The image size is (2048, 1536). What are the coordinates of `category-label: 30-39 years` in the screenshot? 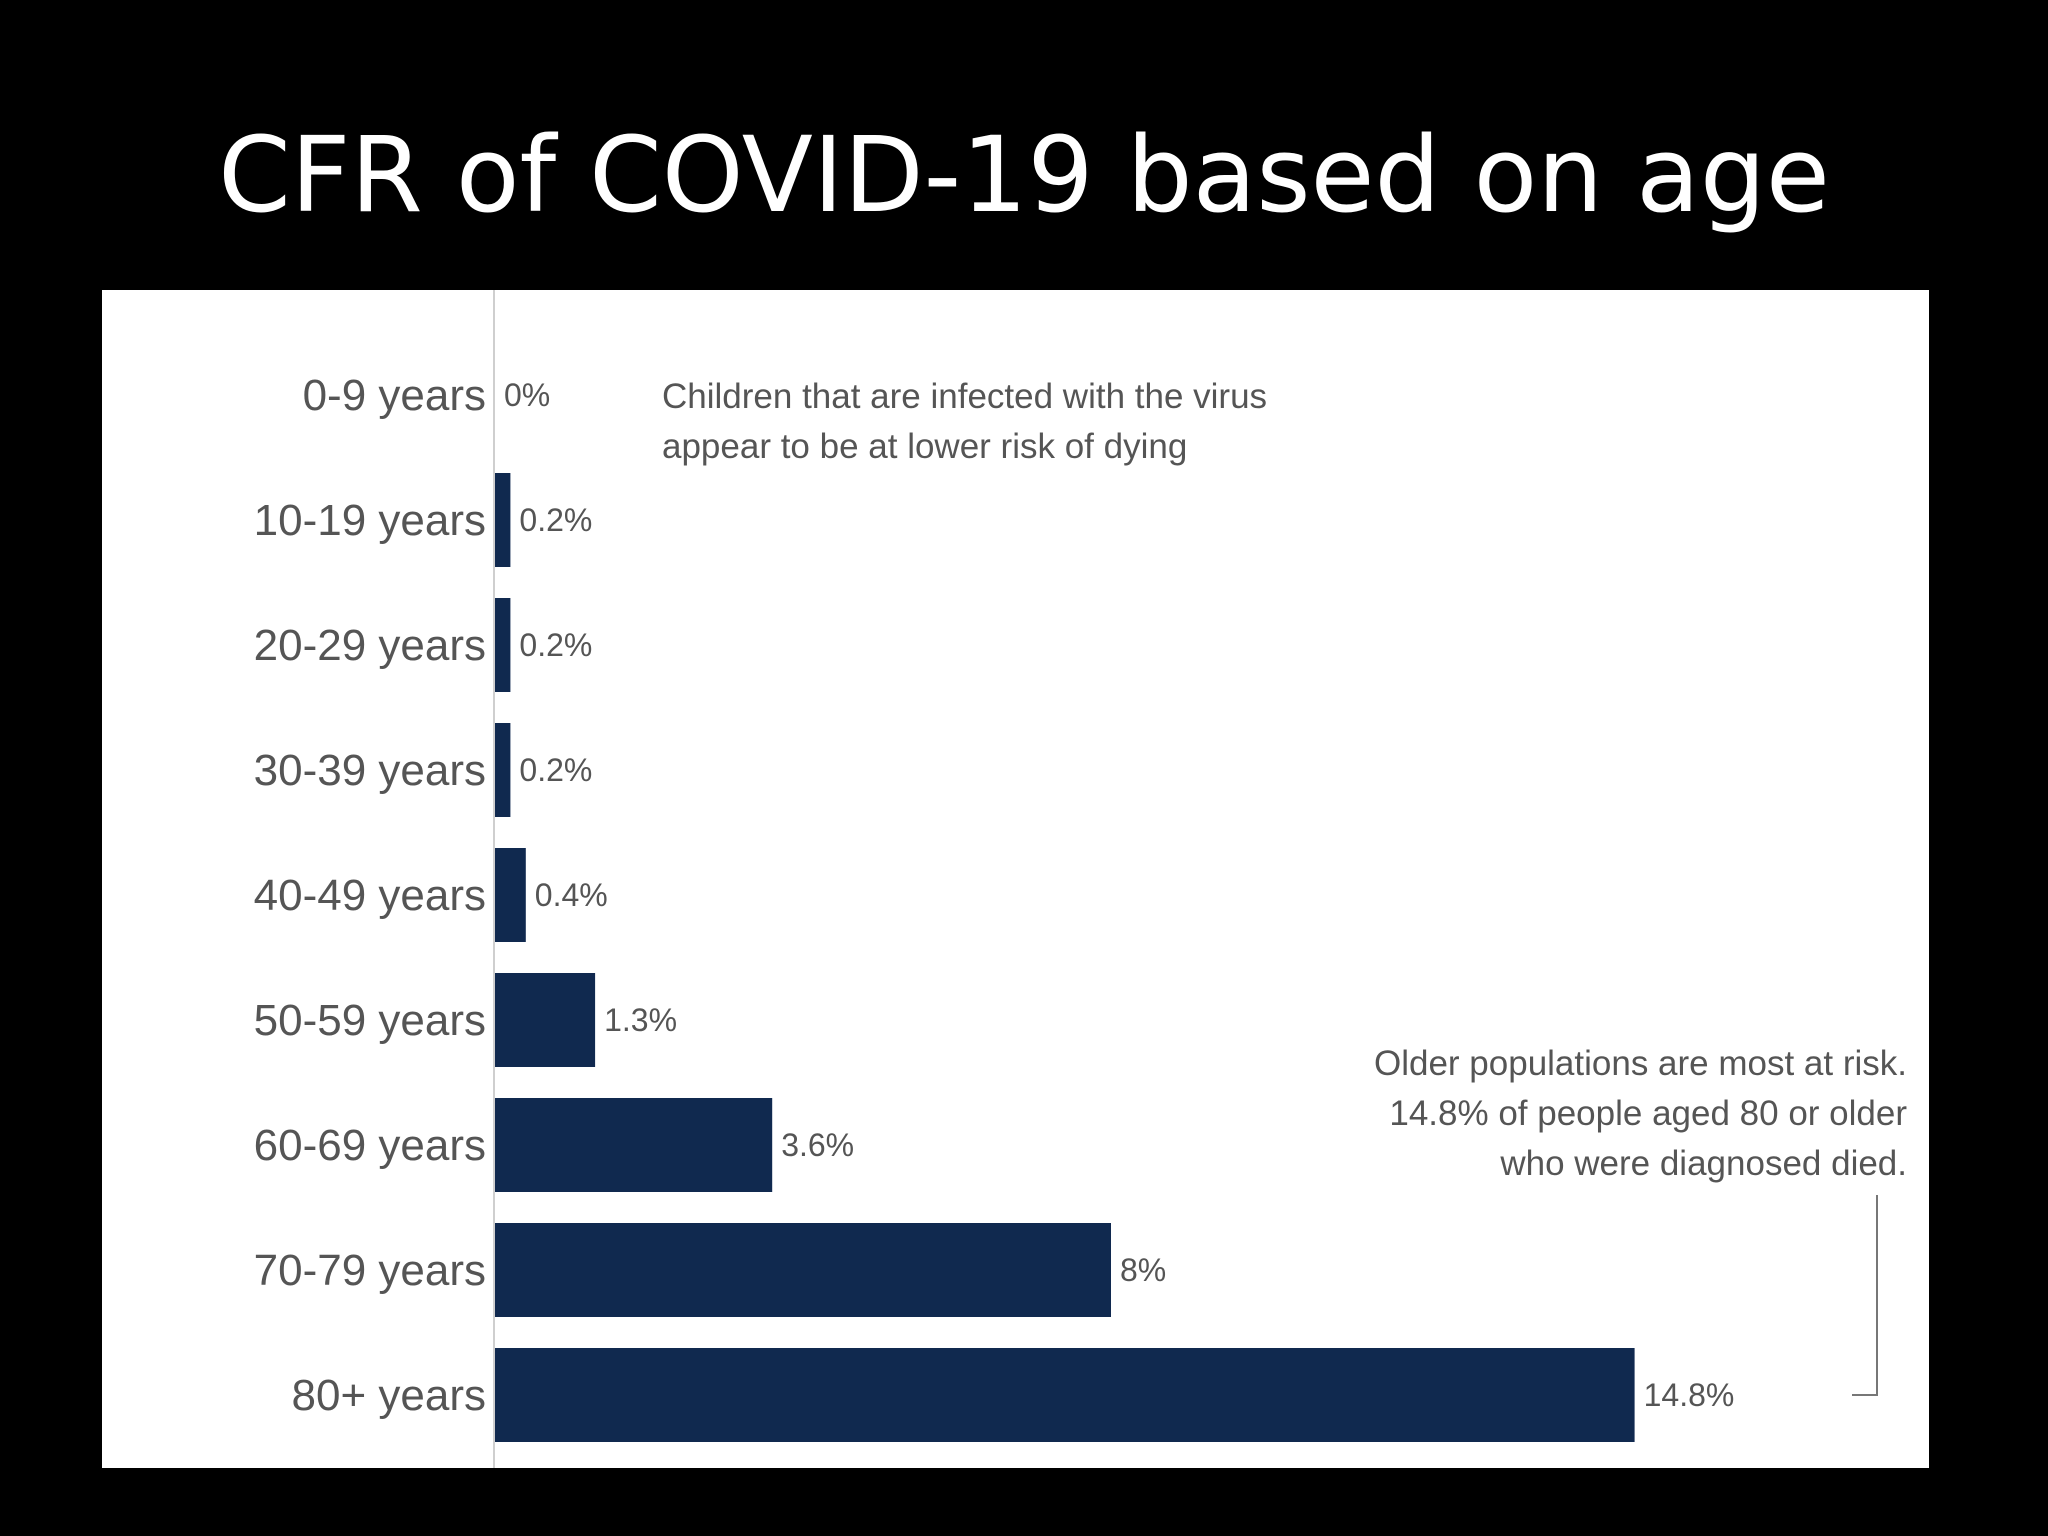 It's located at (370, 770).